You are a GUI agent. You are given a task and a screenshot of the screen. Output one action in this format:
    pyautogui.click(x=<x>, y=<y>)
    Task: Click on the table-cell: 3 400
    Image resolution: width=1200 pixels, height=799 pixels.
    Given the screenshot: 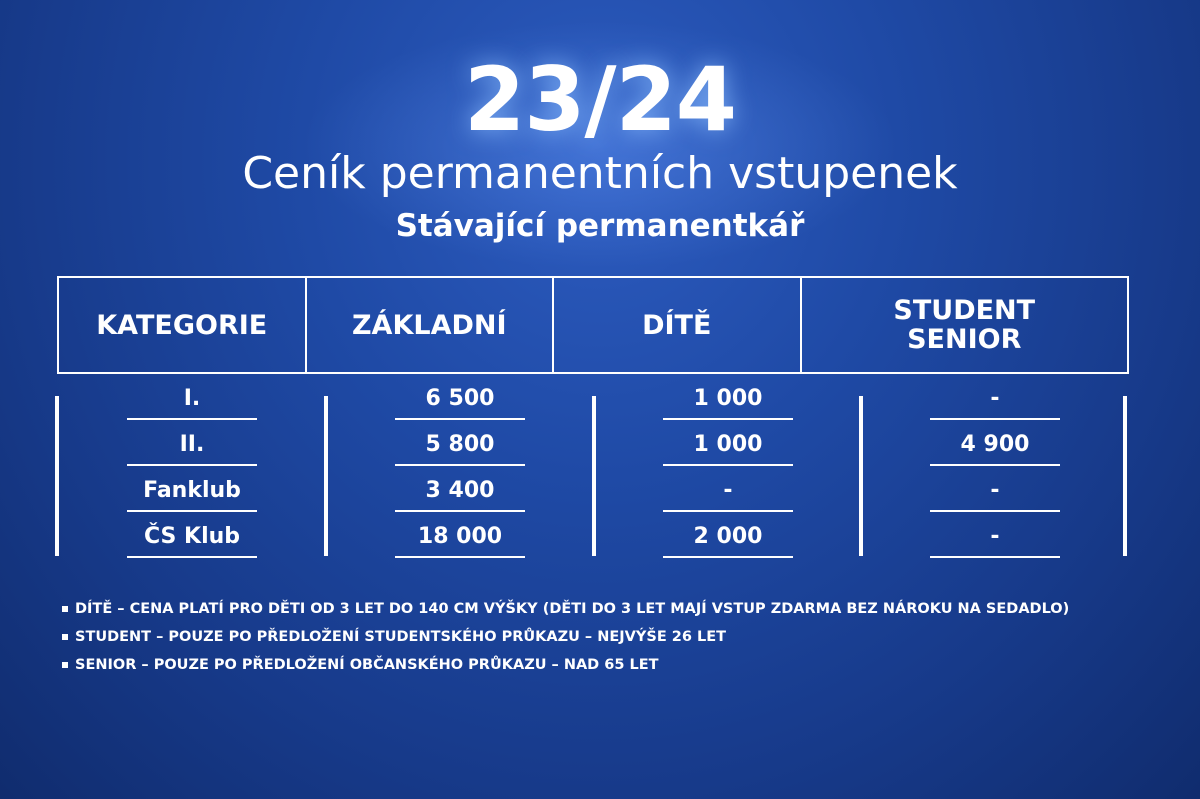 What is the action you would take?
    pyautogui.click(x=460, y=495)
    